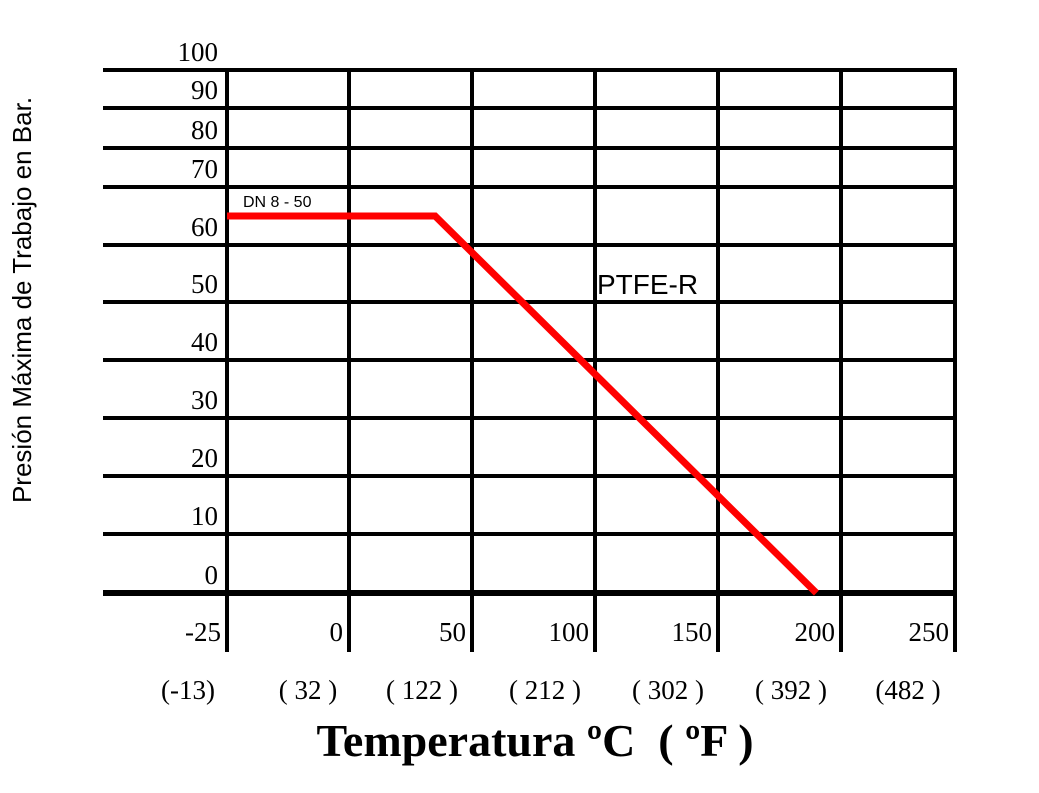 Image resolution: width=1039 pixels, height=793 pixels. Describe the element at coordinates (203, 632) in the screenshot. I see `x-tick-label: -25` at that location.